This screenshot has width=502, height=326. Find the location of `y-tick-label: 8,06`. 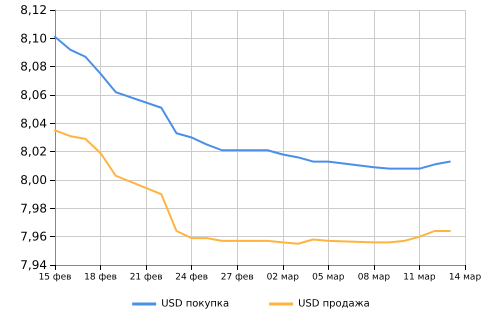

y-tick-label: 8,06 is located at coordinates (33, 95).